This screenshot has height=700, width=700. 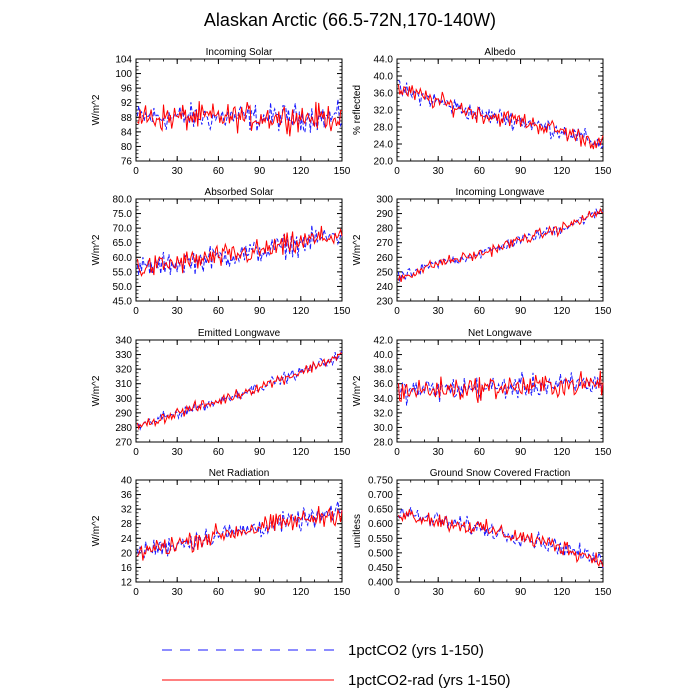 I want to click on y-tick-label: 310, so click(x=123, y=384).